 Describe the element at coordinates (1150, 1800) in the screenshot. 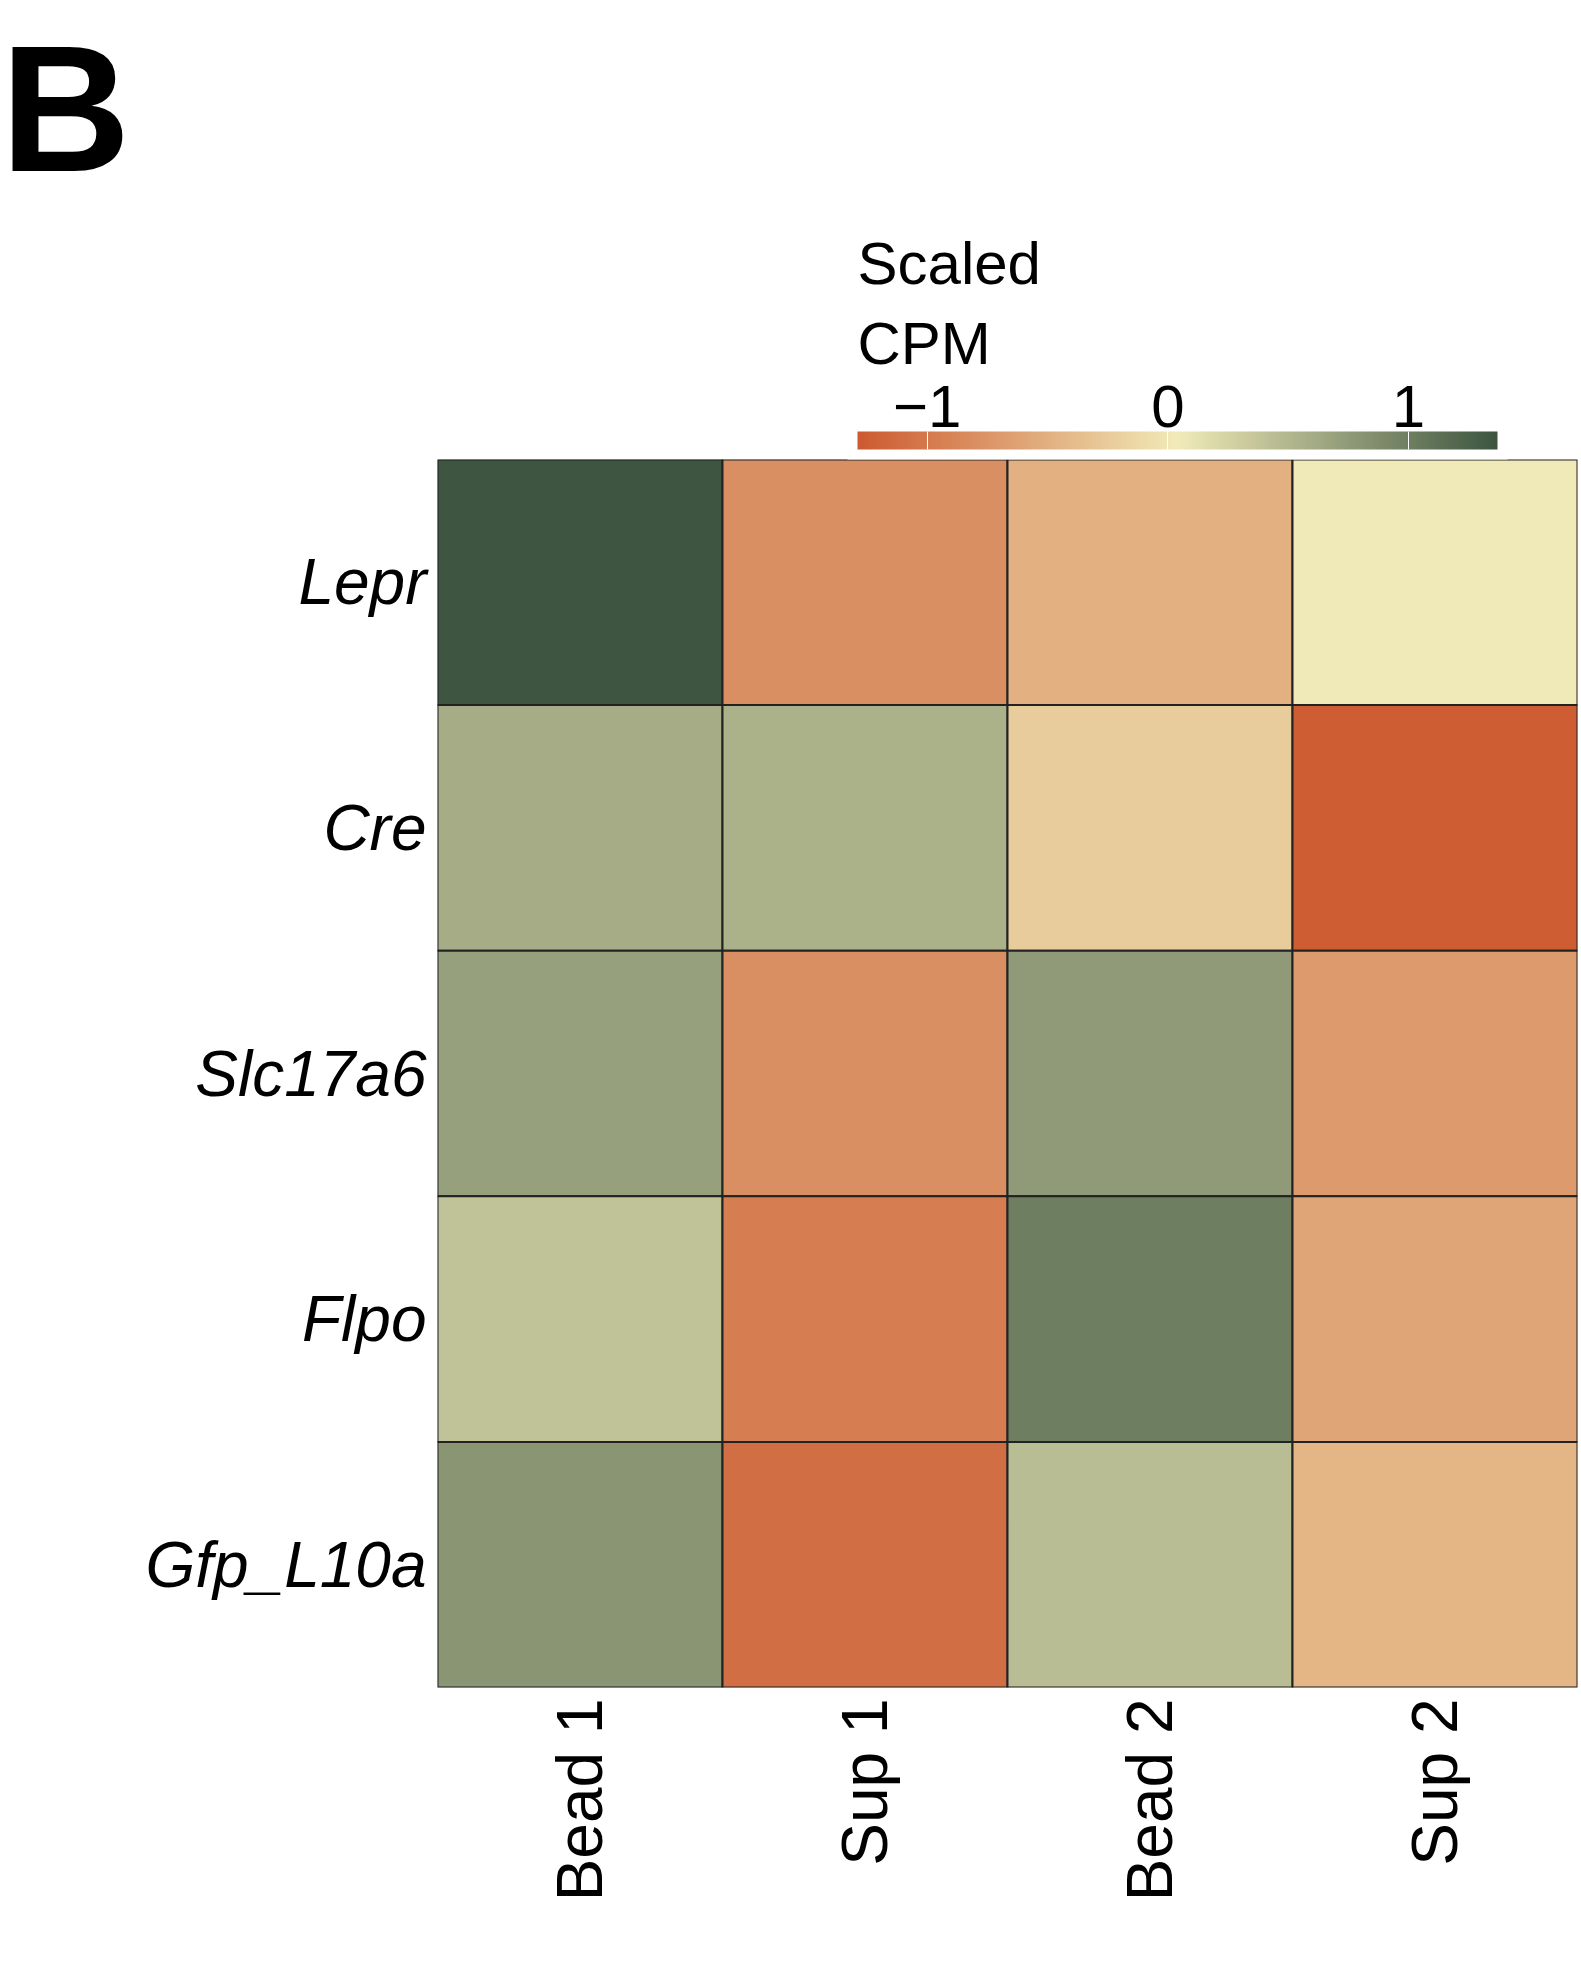

I see `x-tick-label: Bead 2` at that location.